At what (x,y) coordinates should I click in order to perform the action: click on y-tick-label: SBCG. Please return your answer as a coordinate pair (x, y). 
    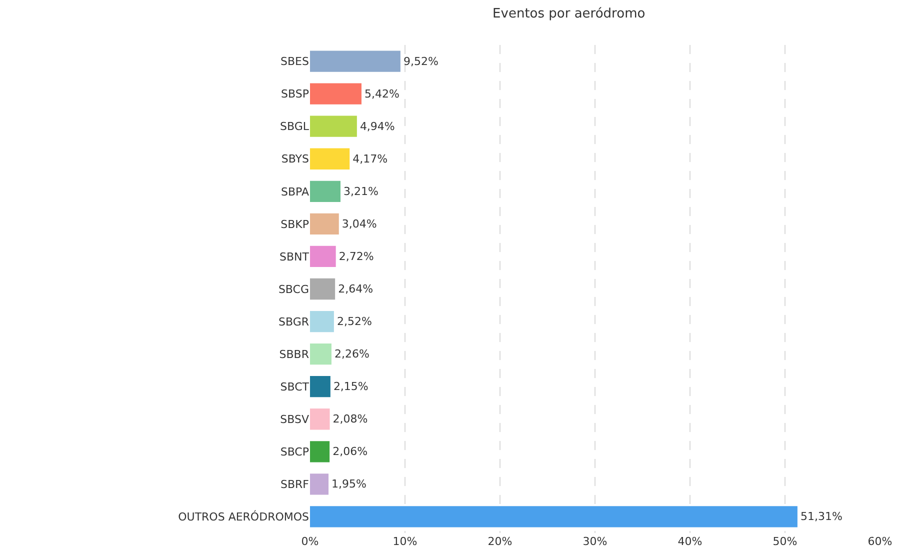
    Looking at the image, I should click on (293, 289).